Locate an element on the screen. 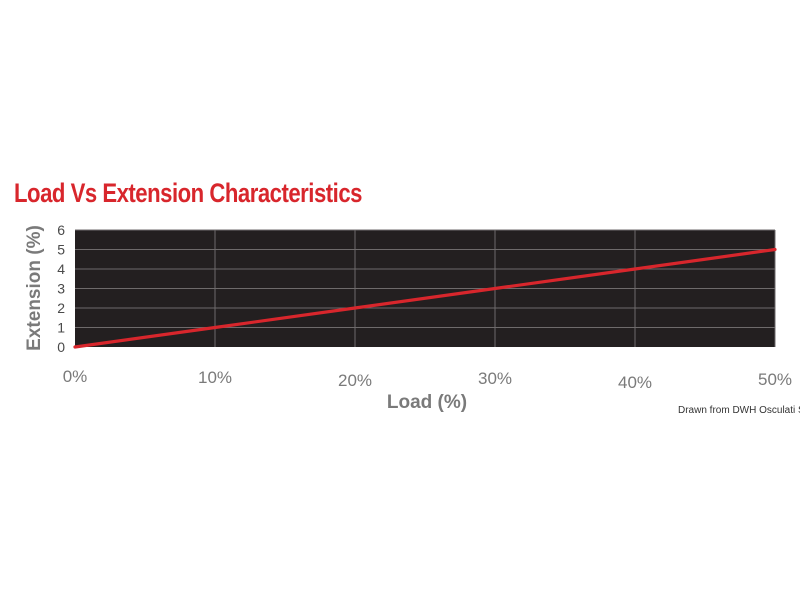 This screenshot has width=800, height=600. series-line is located at coordinates (425, 298).